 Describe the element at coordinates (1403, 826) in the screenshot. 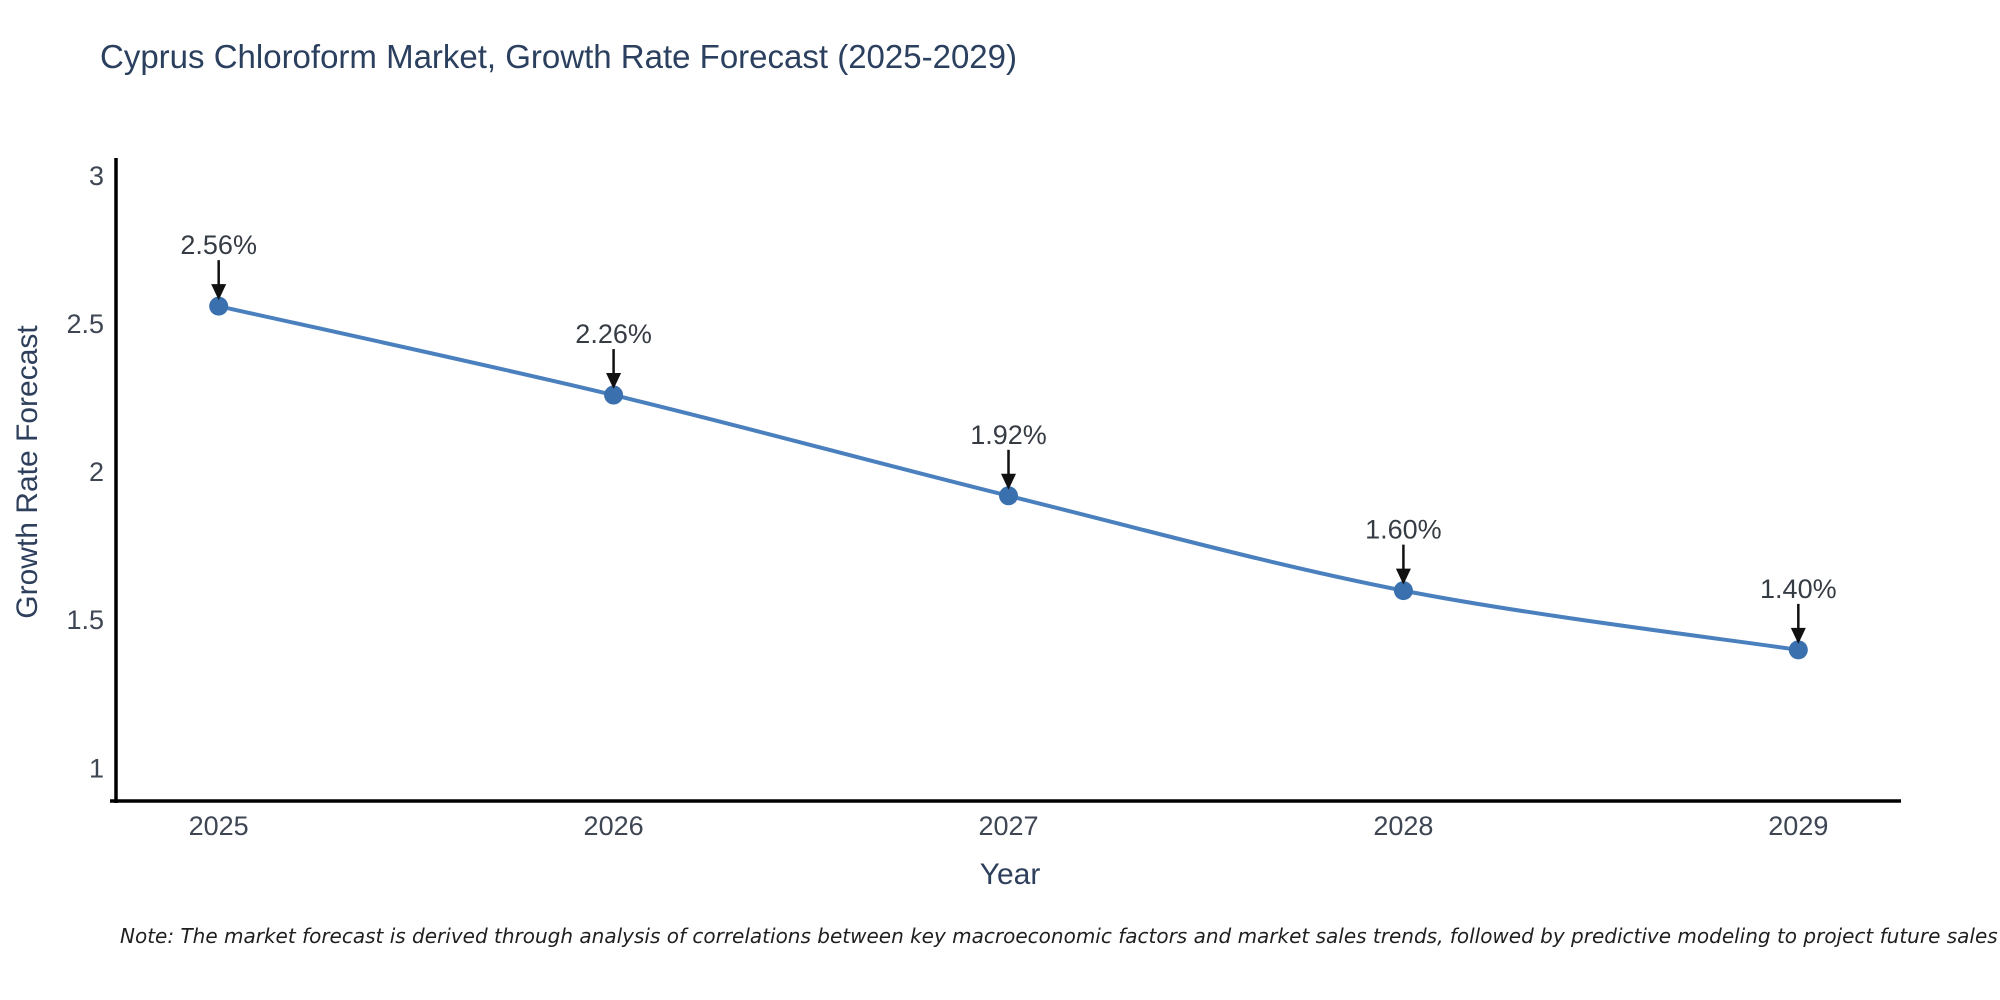

I see `x-tick-label: 2028` at that location.